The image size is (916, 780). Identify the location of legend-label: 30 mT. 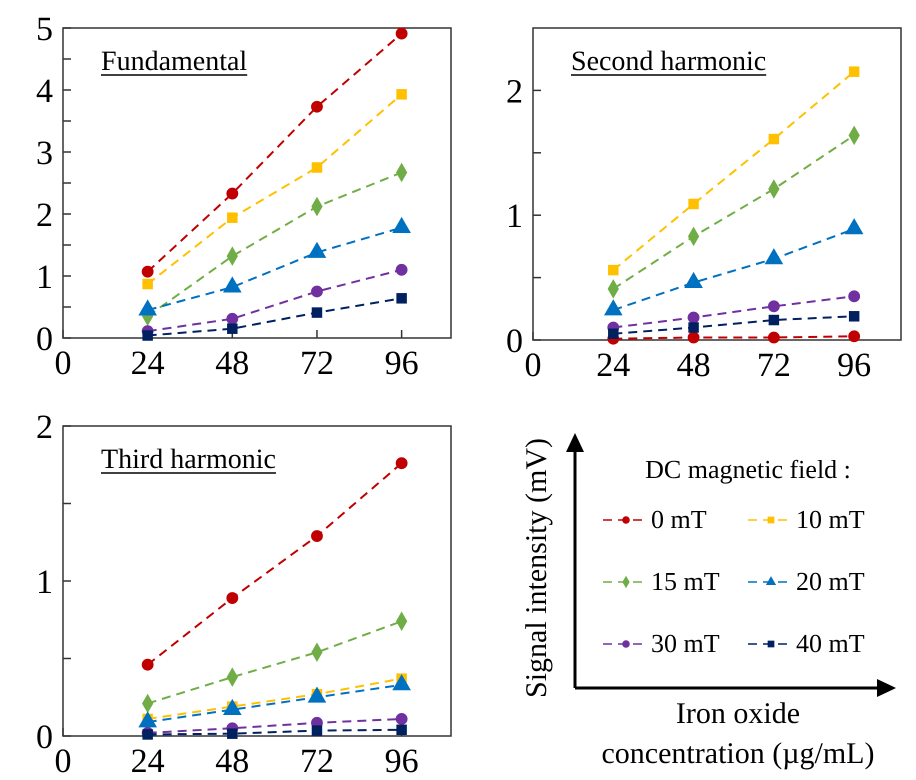
(685, 643).